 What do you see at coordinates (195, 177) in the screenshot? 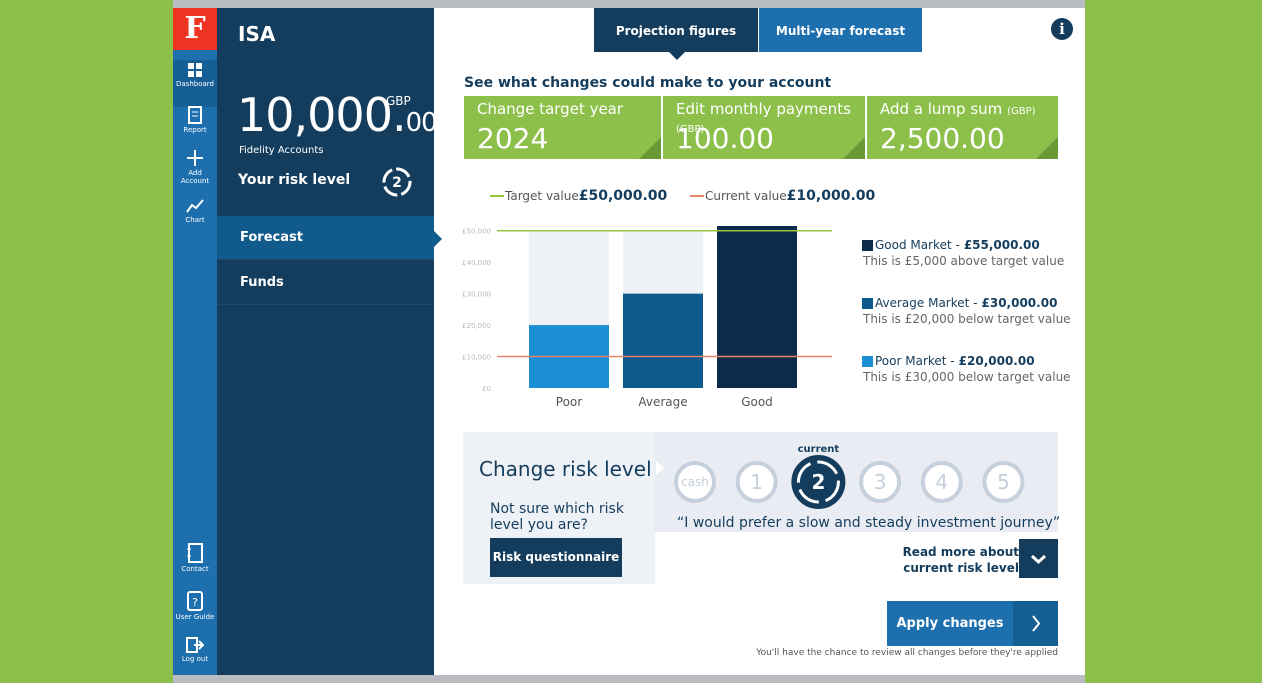
I see `nav-label: Add Account` at bounding box center [195, 177].